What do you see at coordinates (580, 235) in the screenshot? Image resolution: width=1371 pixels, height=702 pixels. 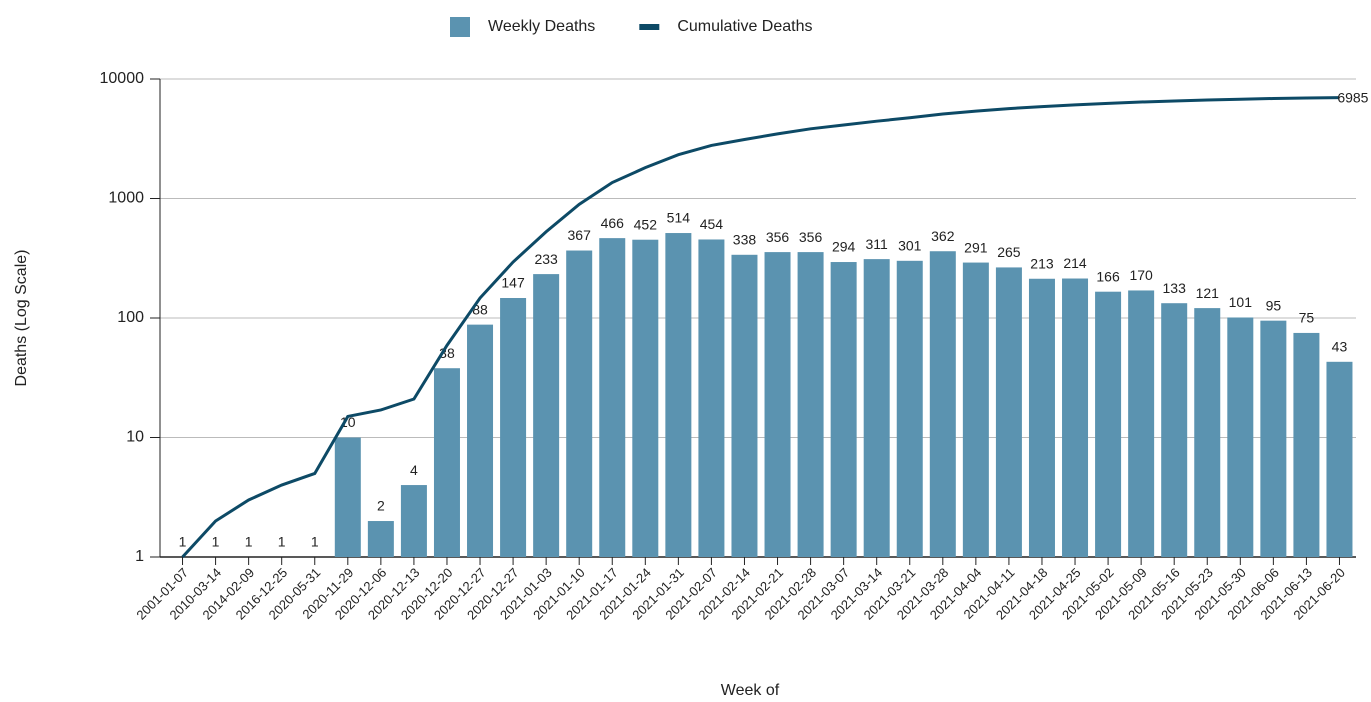 I see `bar-value-label: 367` at bounding box center [580, 235].